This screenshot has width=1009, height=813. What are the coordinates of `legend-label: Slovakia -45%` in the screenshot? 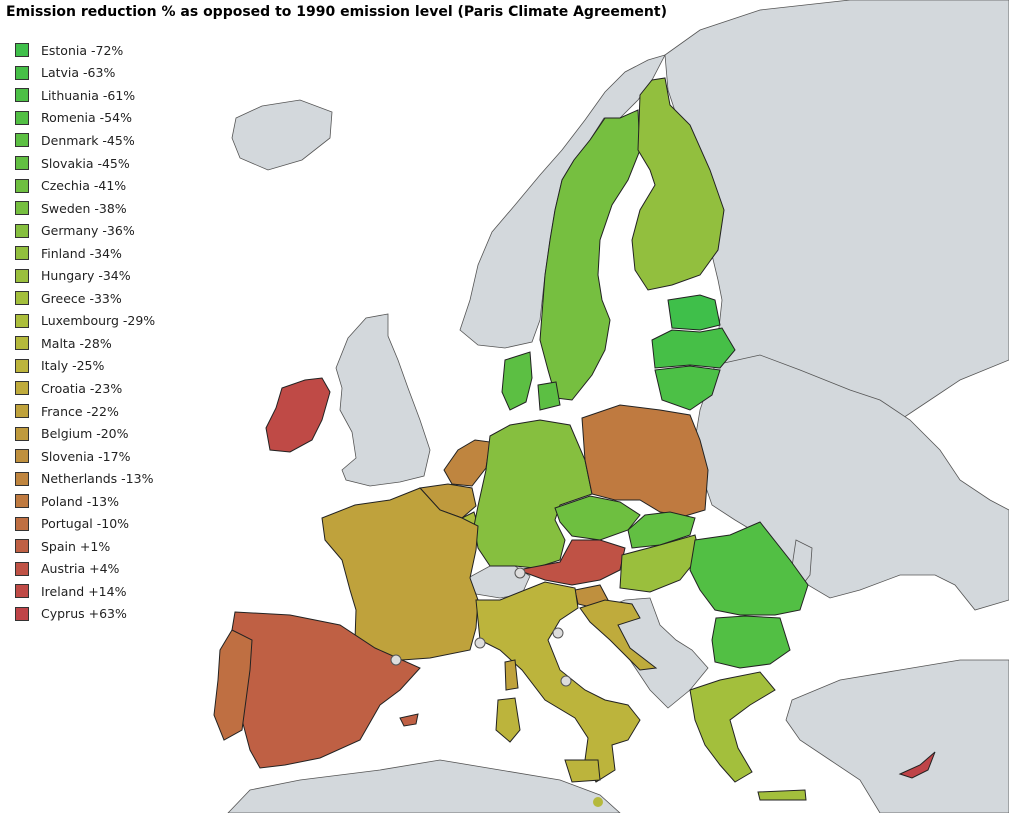 It's located at (85, 163).